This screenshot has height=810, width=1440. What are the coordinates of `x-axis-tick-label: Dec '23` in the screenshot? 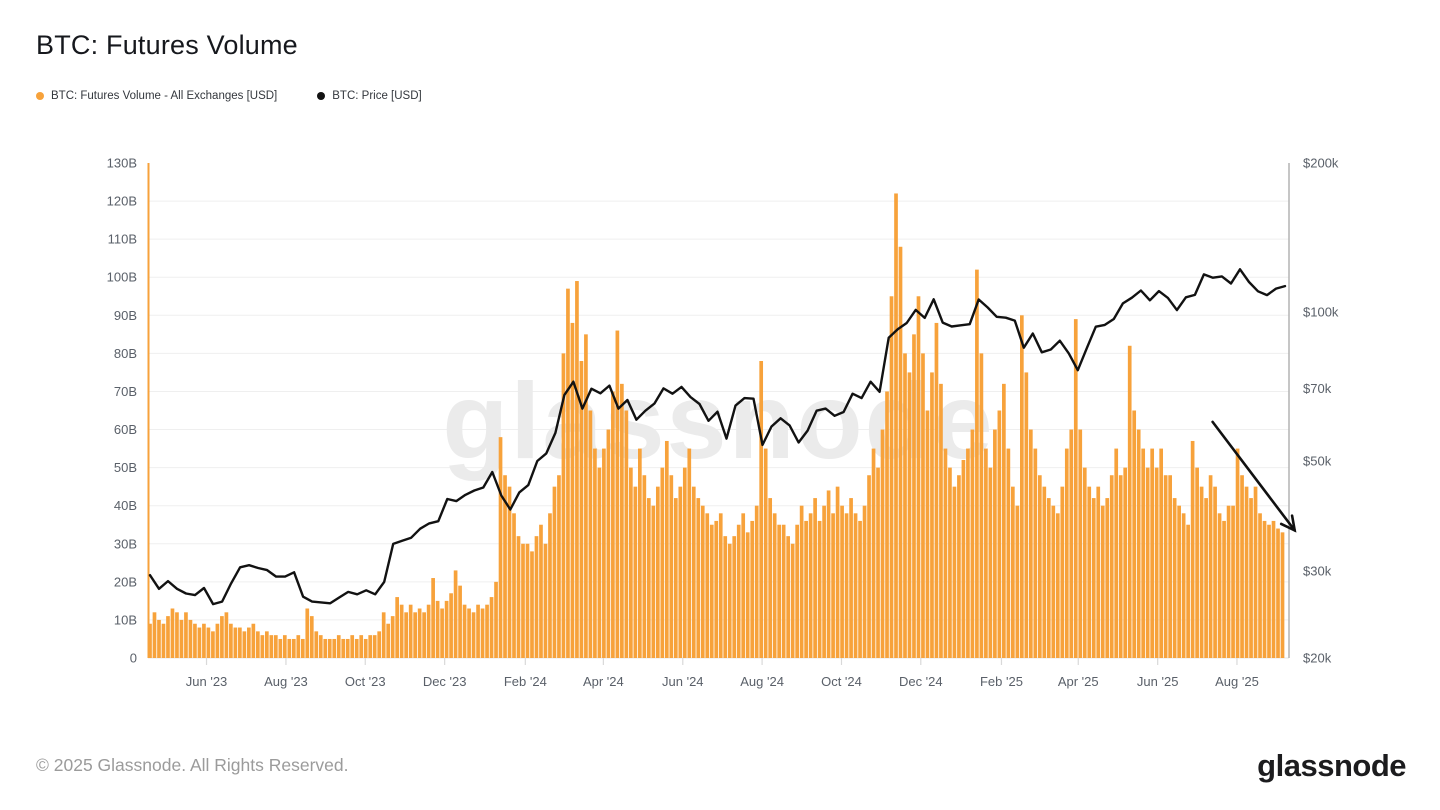 It's located at (445, 681).